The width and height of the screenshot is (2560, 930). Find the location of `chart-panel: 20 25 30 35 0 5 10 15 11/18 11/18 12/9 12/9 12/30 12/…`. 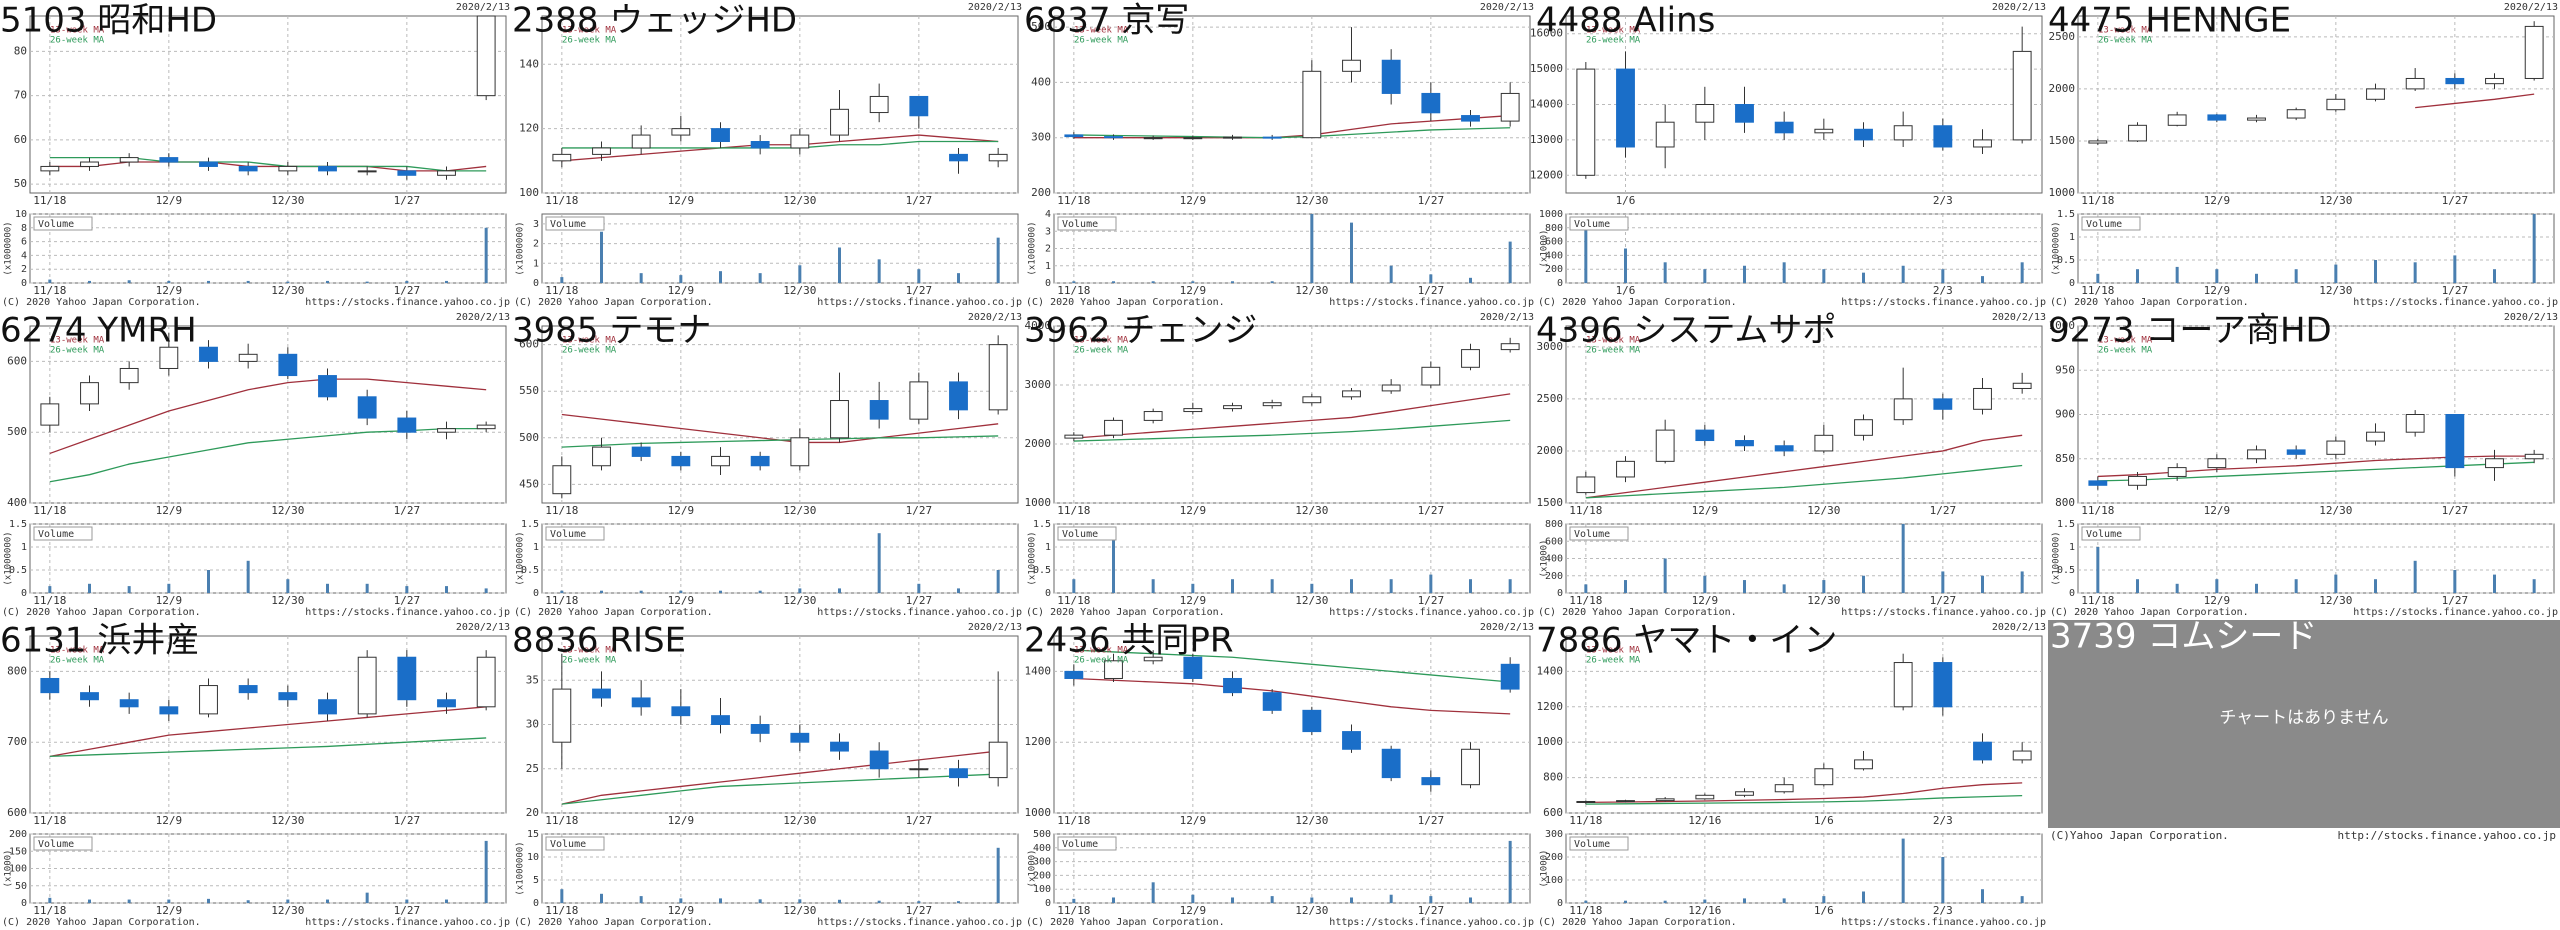

chart-panel: 20 25 30 35 0 5 10 15 11/18 11/18 12/9 12/9 12/30 12/… is located at coordinates (767, 775).